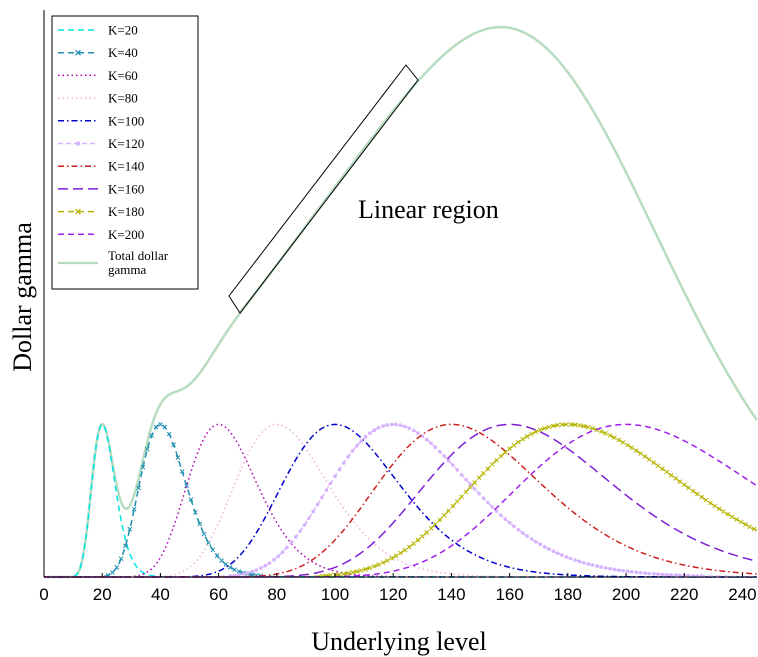  Describe the element at coordinates (123, 75) in the screenshot. I see `legend-label-k-60: K=60` at that location.